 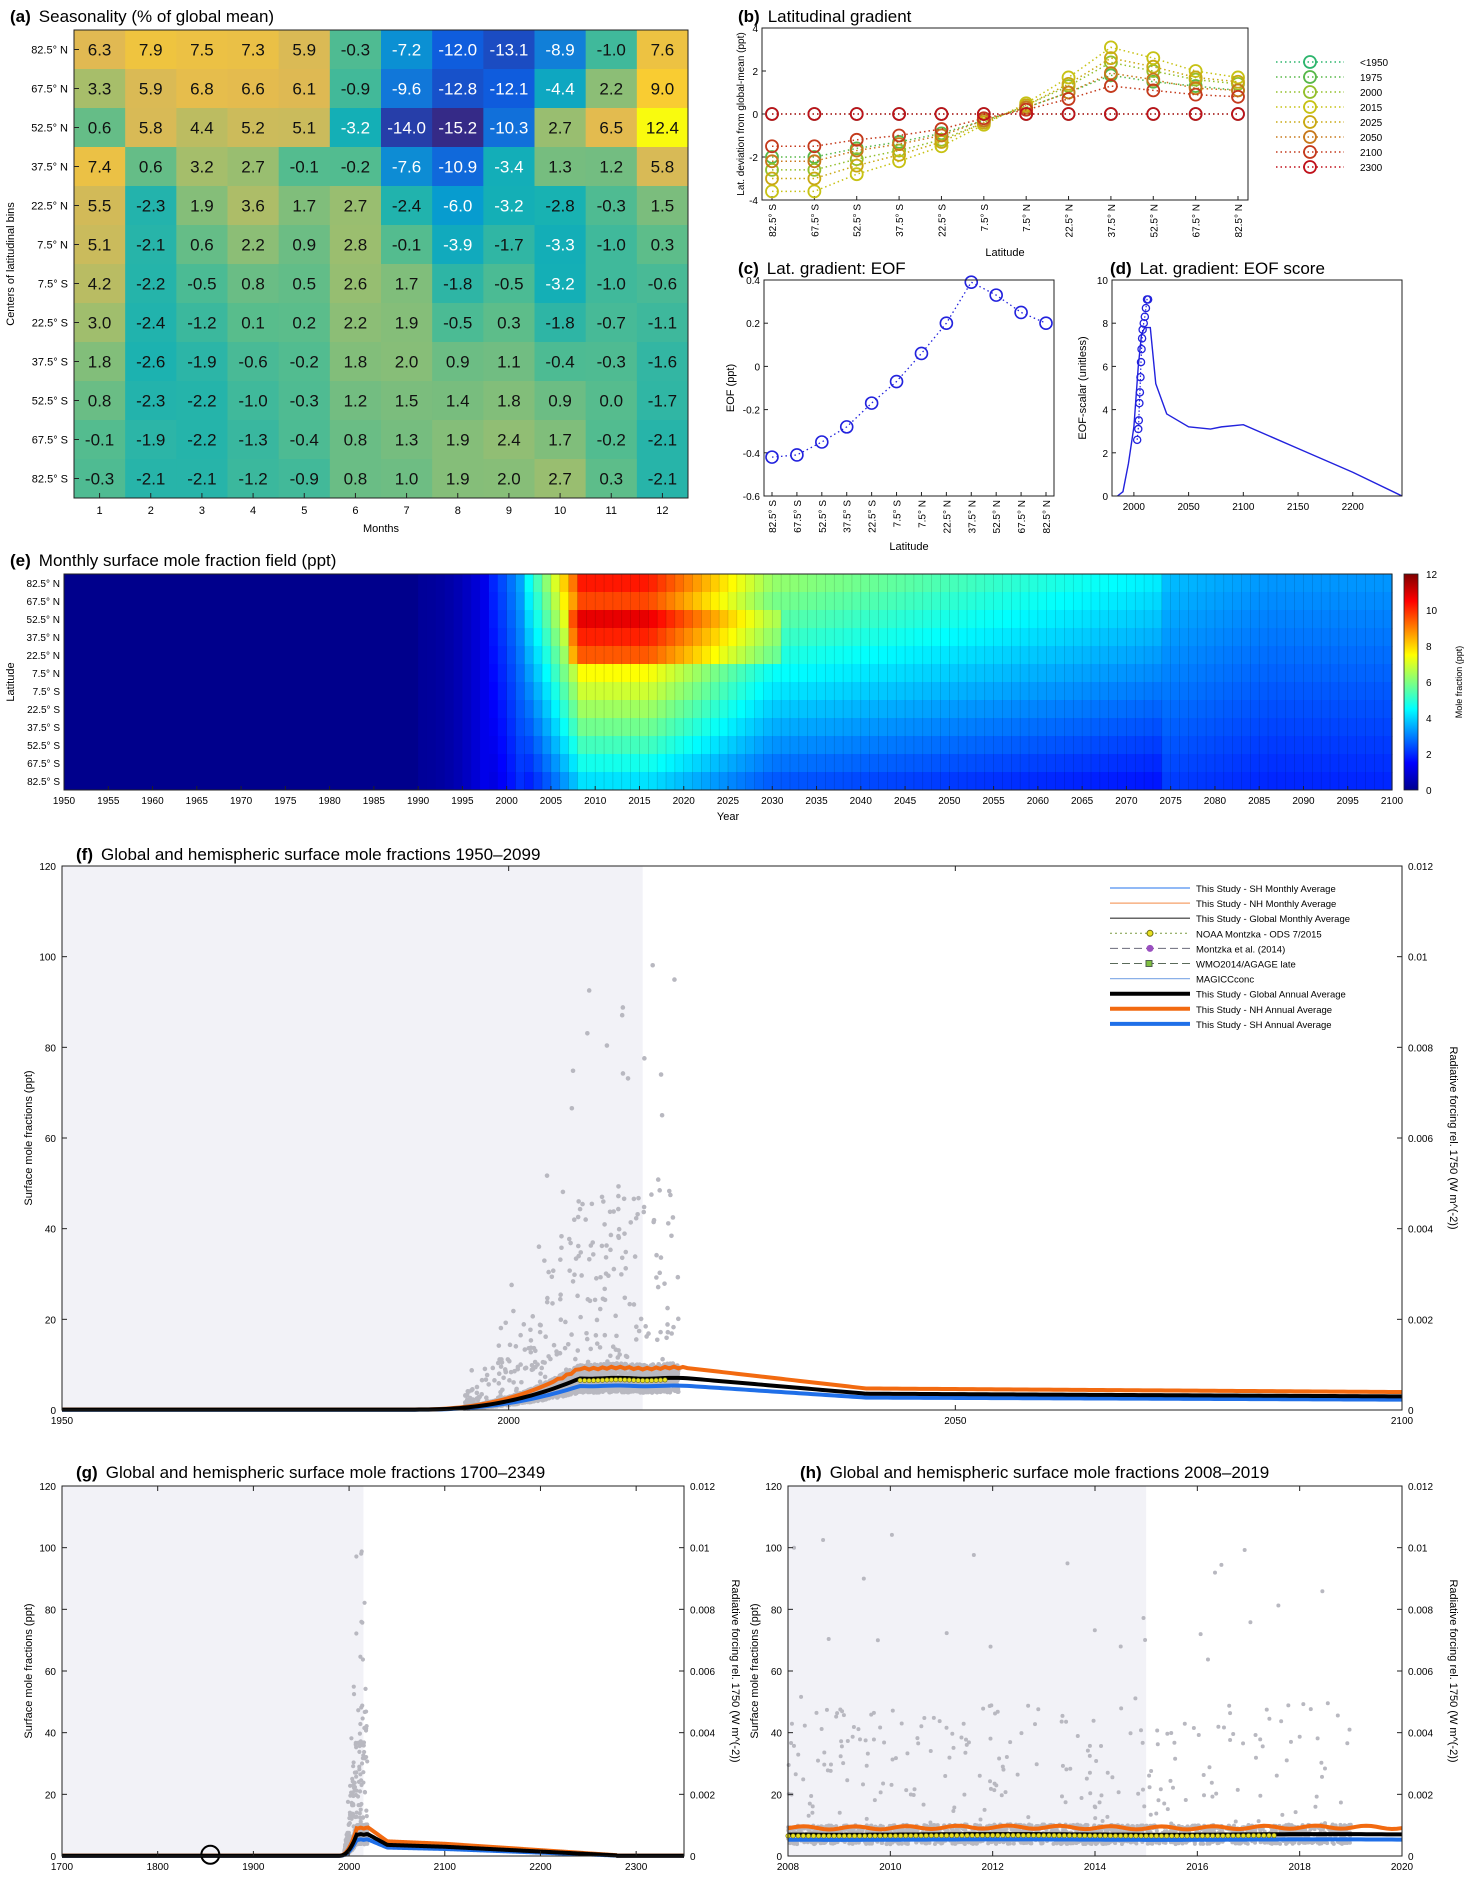 What do you see at coordinates (43, 764) in the screenshot?
I see `y-tick-label: 67.5° S` at bounding box center [43, 764].